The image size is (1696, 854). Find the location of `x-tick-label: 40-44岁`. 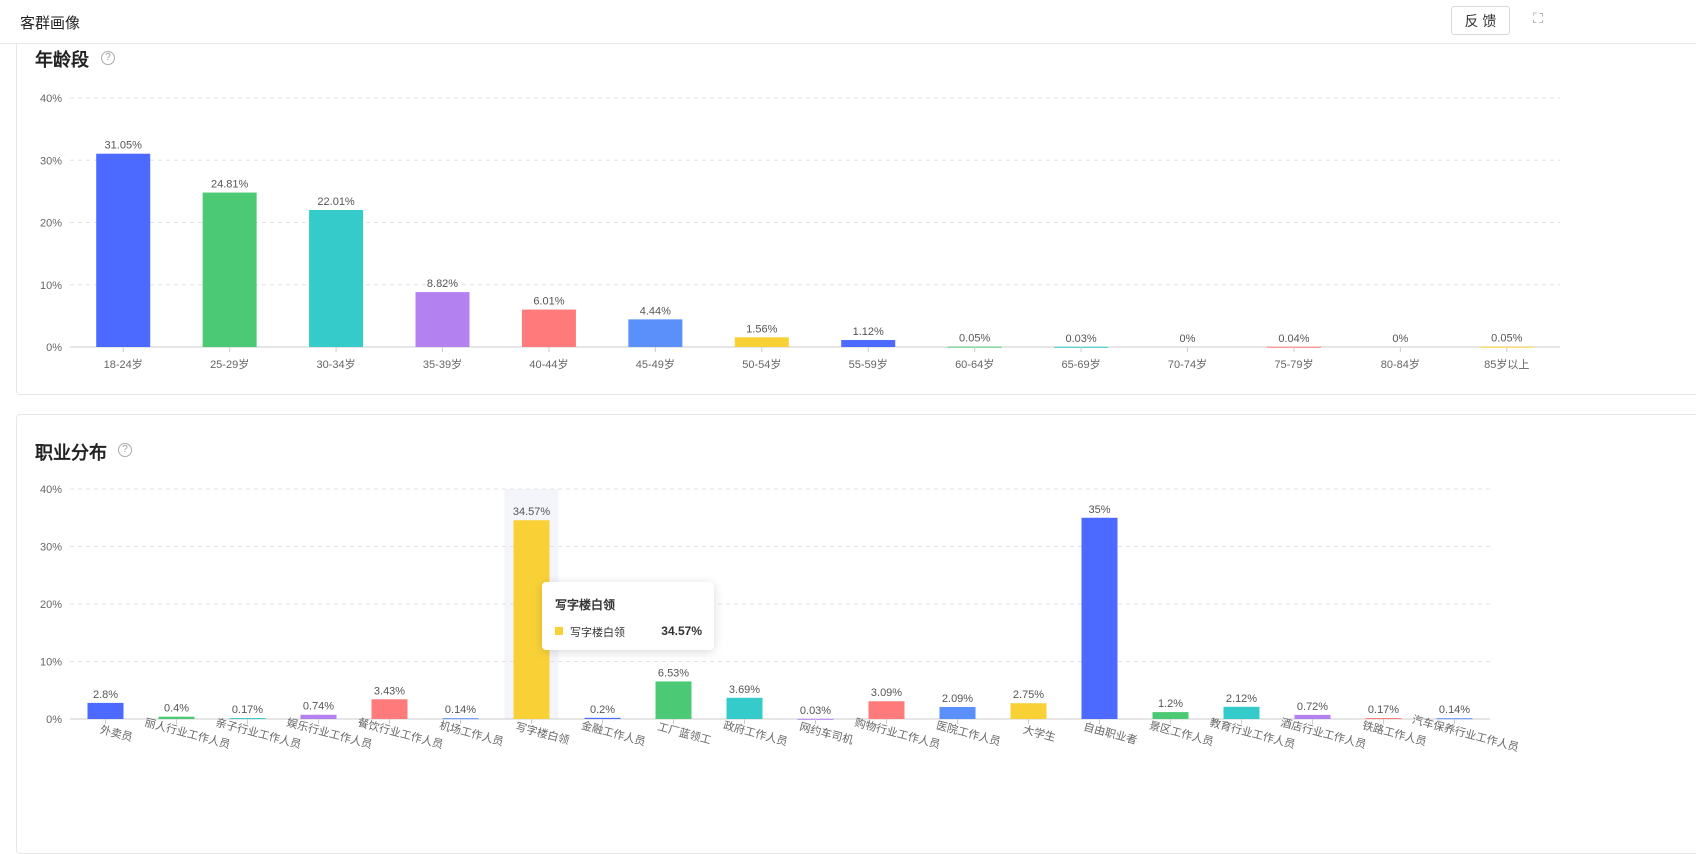

x-tick-label: 40-44岁 is located at coordinates (548, 364).